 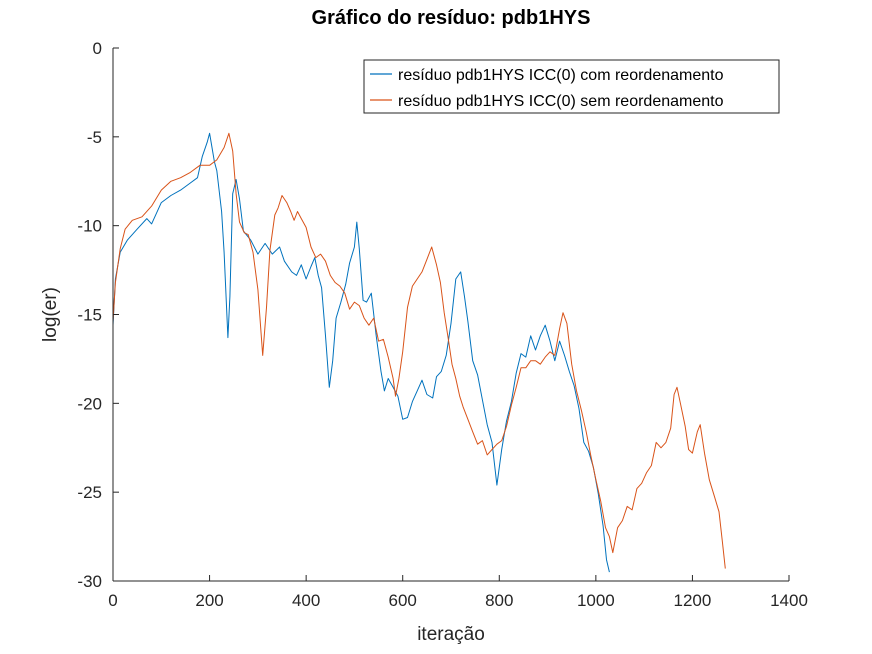 What do you see at coordinates (561, 75) in the screenshot?
I see `legend-label-1: resíduo pdb1HYS ICC(0) com reordenamento` at bounding box center [561, 75].